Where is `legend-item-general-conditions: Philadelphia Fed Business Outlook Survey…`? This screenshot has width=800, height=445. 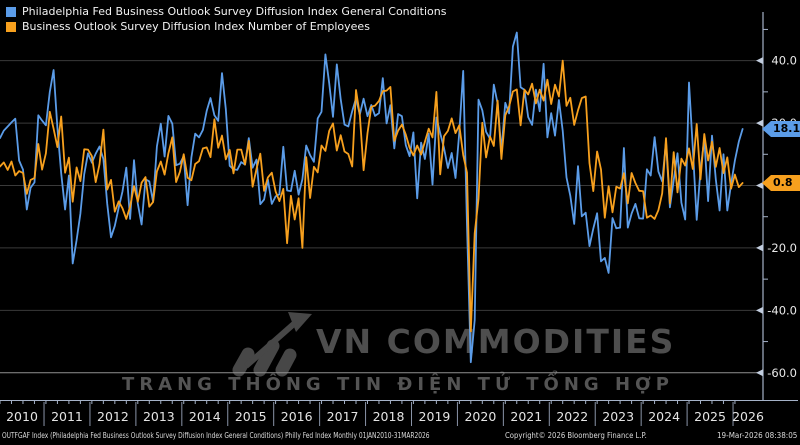
legend-item-general-conditions: Philadelphia Fed Business Outlook Survey… is located at coordinates (226, 11).